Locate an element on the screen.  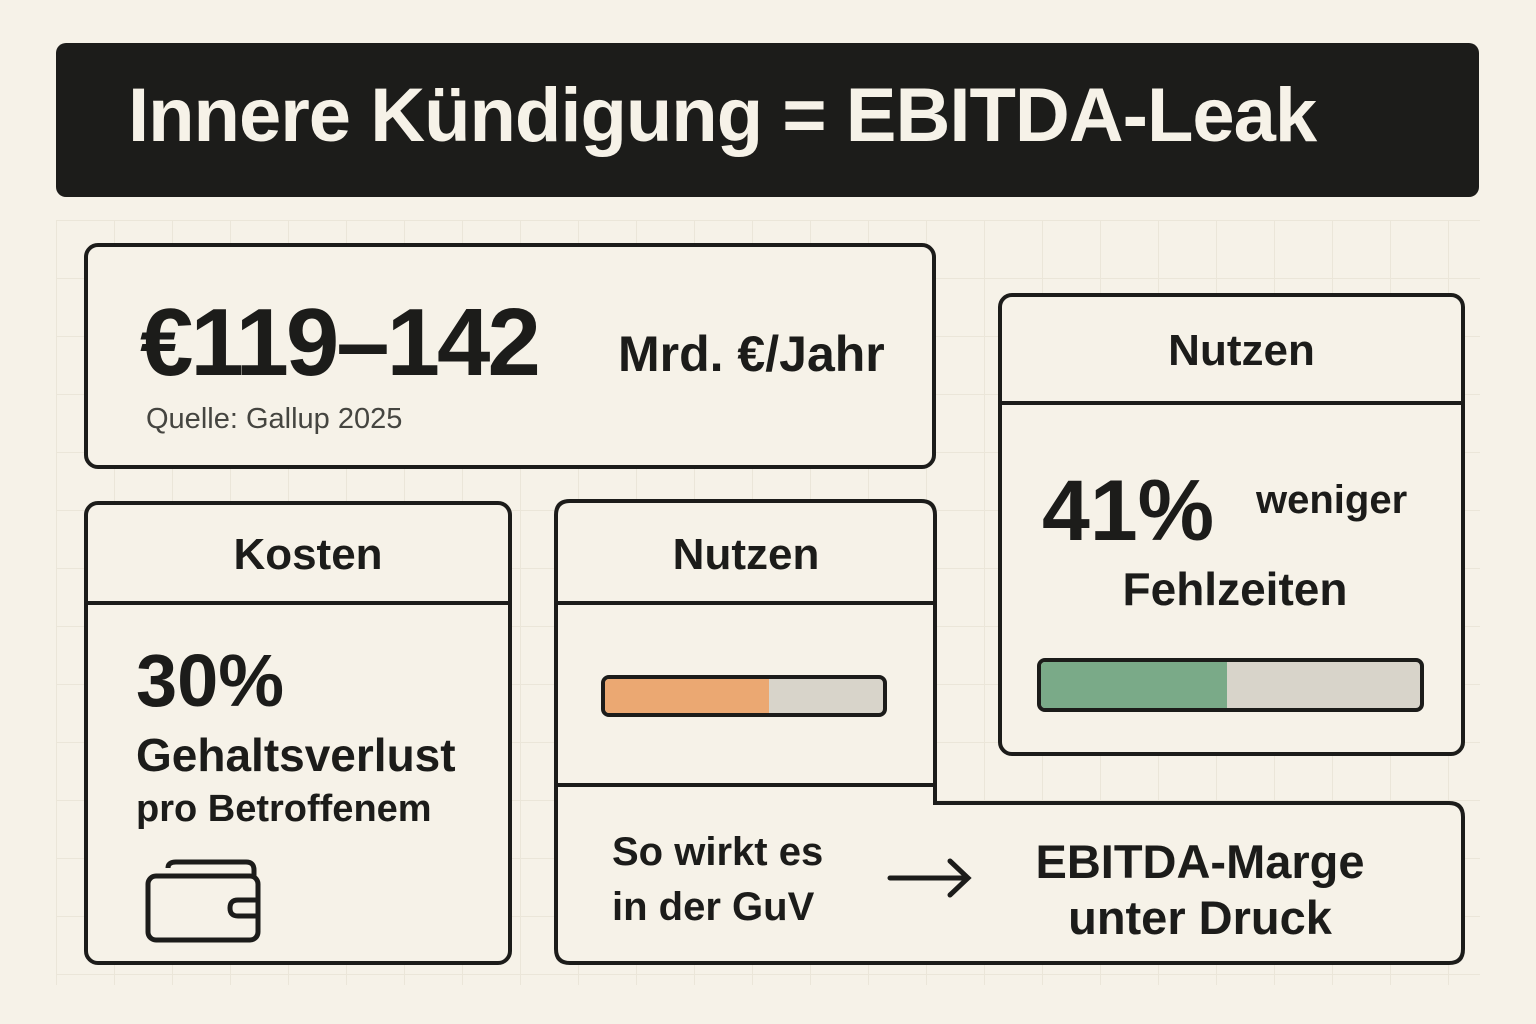
costs-line1: Gehaltsverlust is located at coordinates (296, 755).